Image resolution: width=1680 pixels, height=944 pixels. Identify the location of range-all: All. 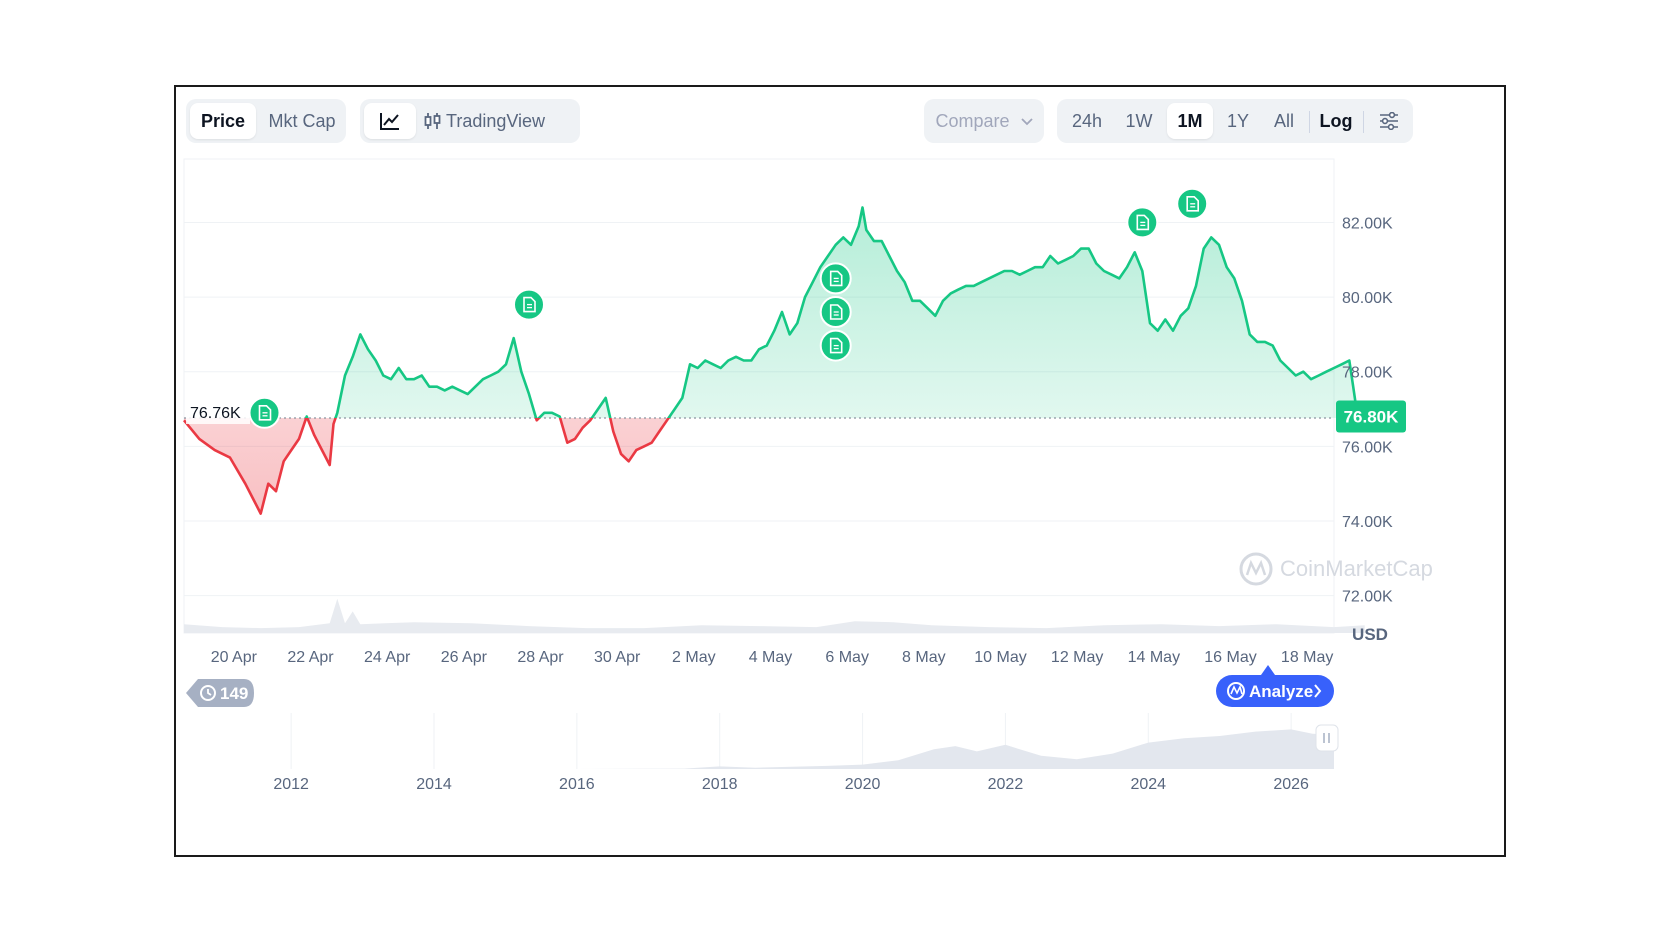
(1283, 121).